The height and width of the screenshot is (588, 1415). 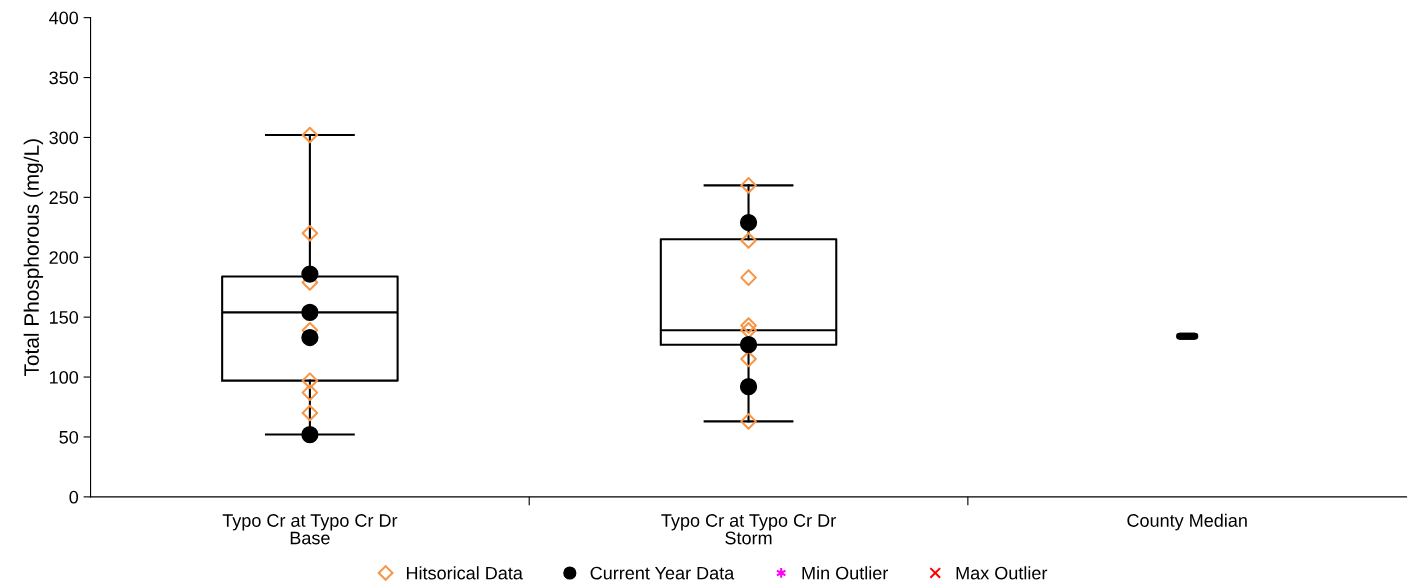 What do you see at coordinates (1187, 522) in the screenshot?
I see `x-tick-label: County Median` at bounding box center [1187, 522].